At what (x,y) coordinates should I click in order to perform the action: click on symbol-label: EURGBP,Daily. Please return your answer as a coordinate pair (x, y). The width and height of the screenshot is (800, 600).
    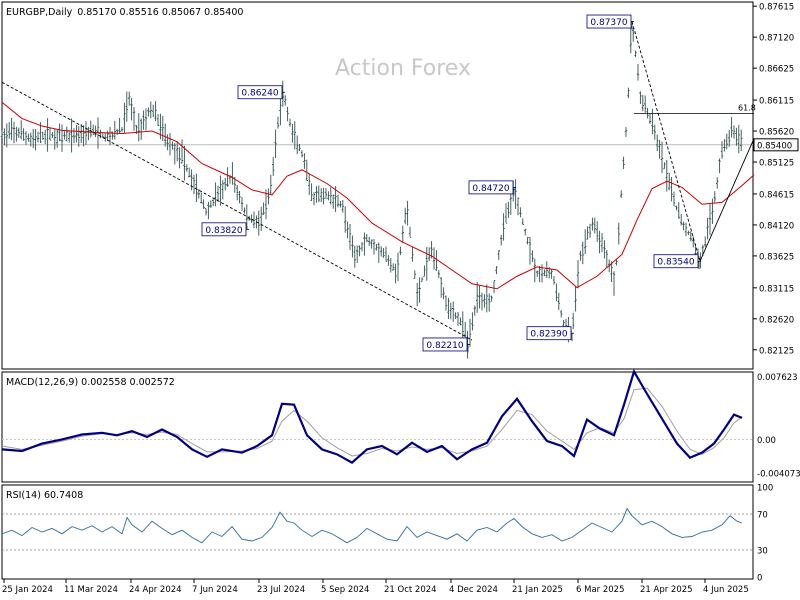
    Looking at the image, I should click on (39, 12).